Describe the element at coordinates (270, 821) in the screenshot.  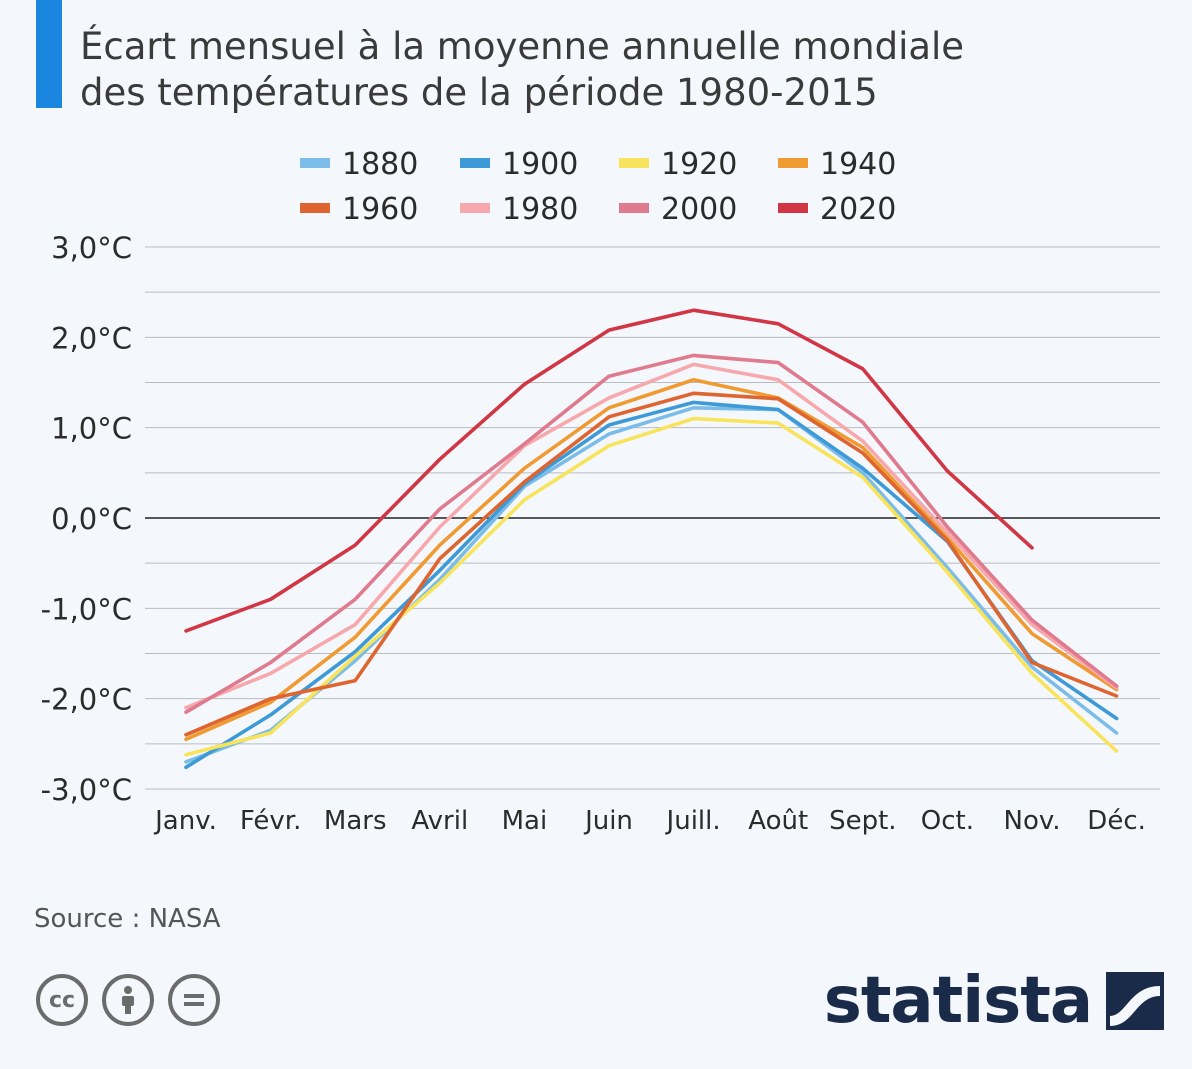
I see `x-tick-label: Févr.` at that location.